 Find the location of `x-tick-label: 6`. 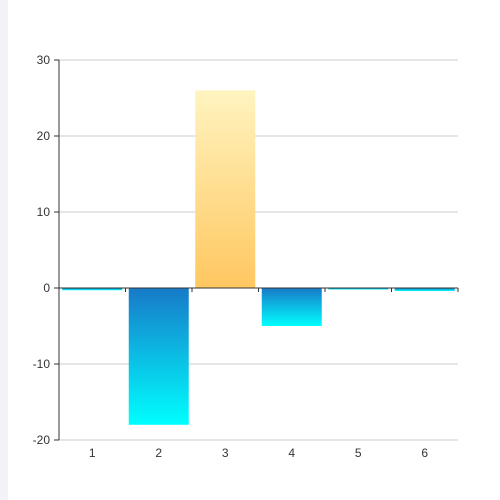

x-tick-label: 6 is located at coordinates (424, 453).